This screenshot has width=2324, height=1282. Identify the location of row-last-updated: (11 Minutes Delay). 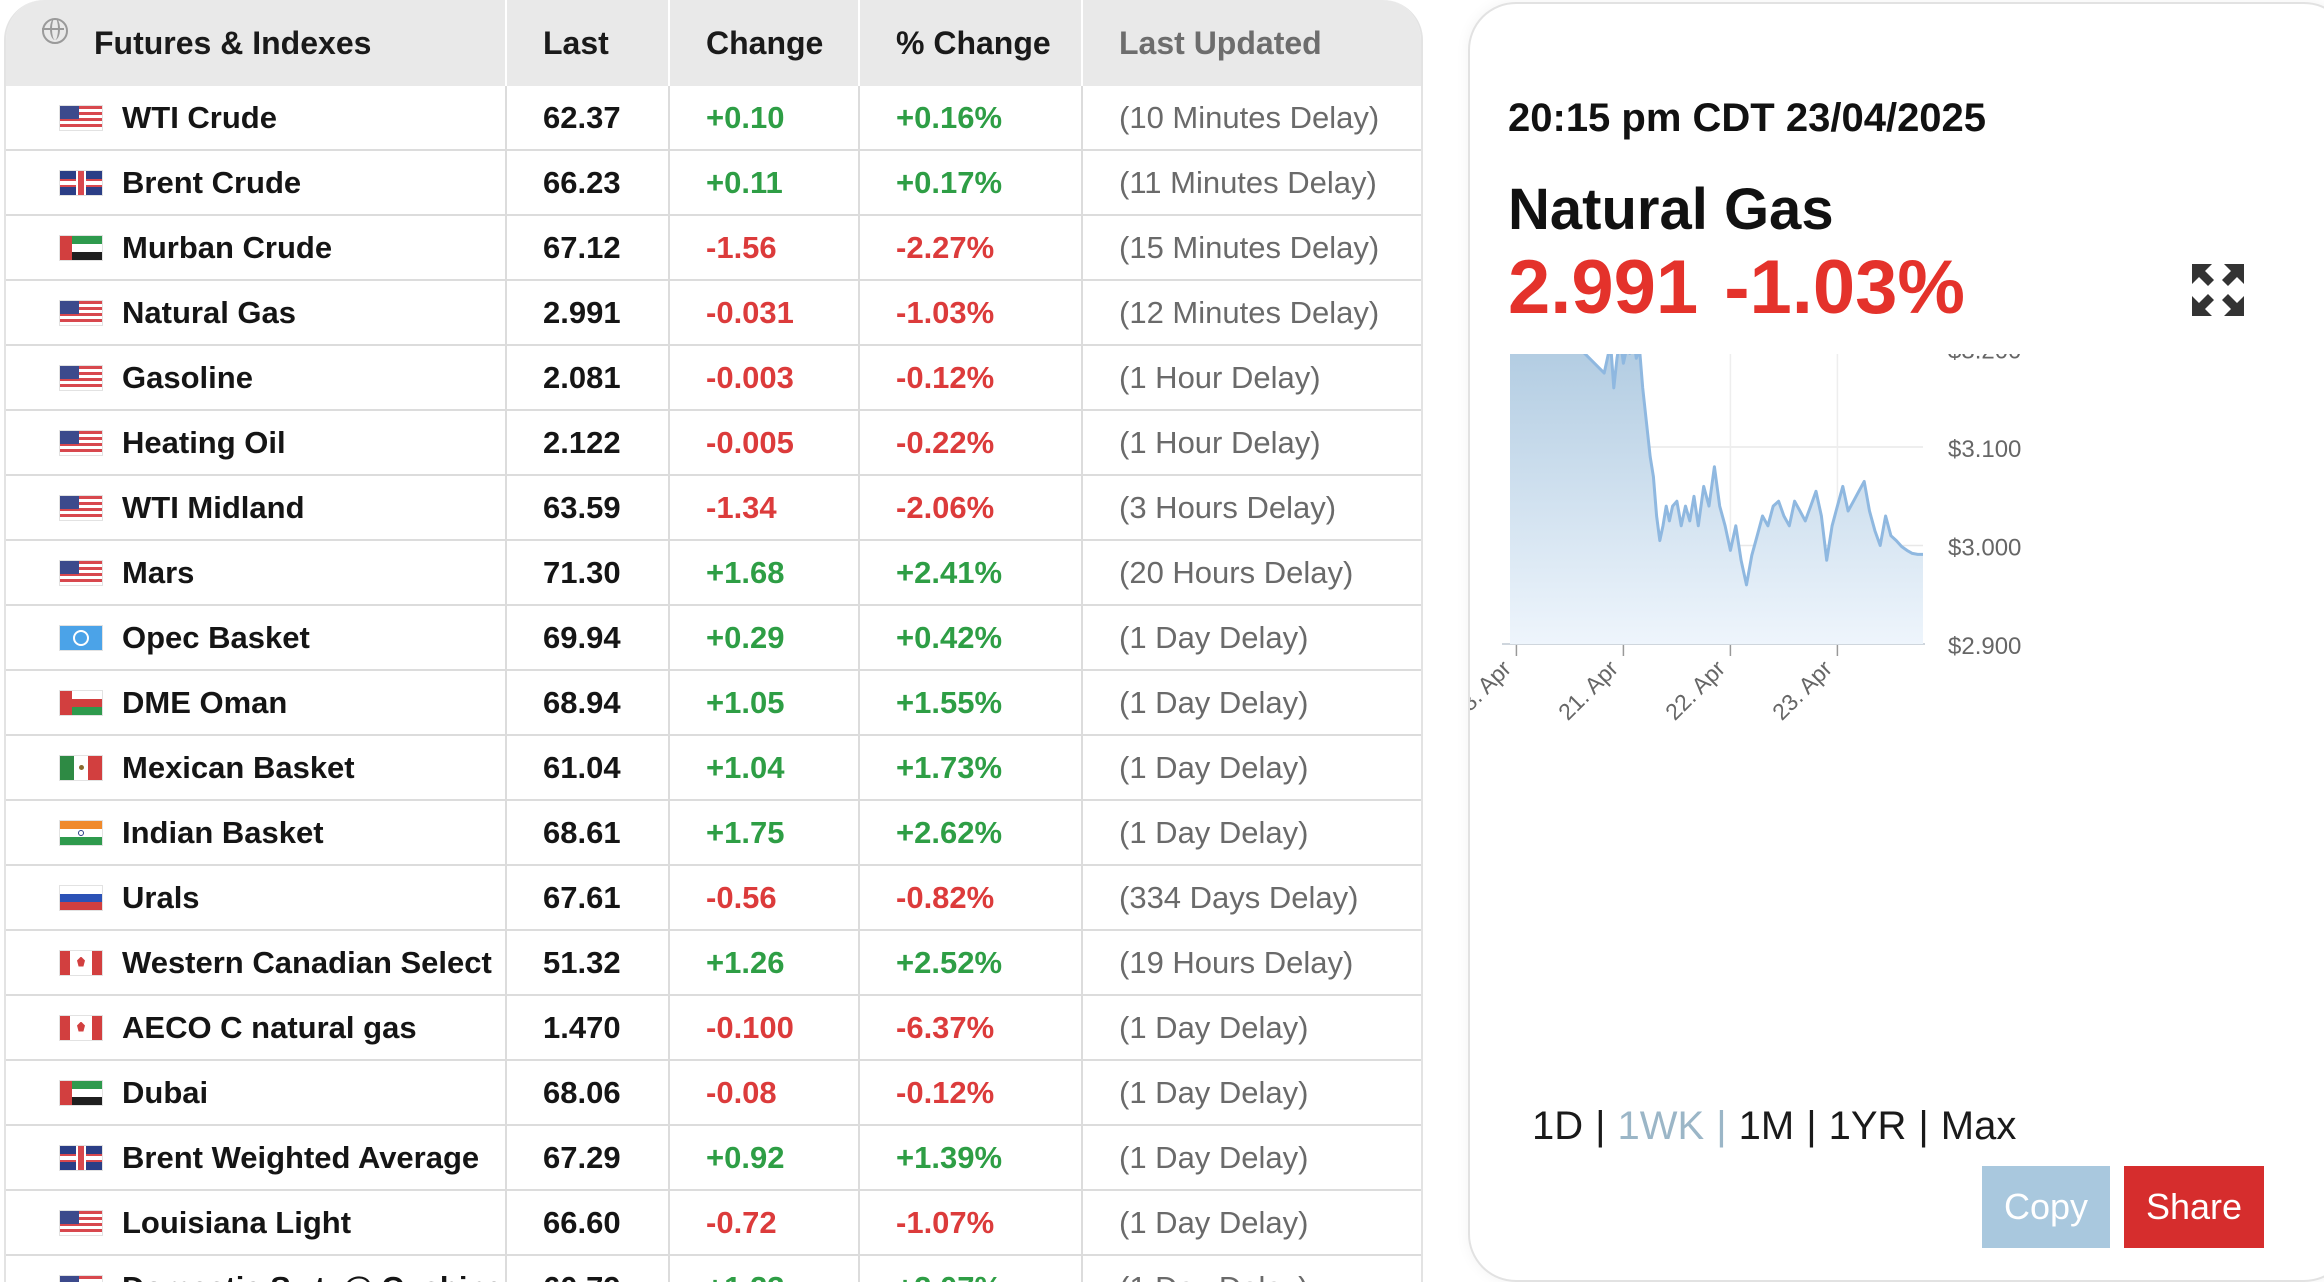
(1248, 182).